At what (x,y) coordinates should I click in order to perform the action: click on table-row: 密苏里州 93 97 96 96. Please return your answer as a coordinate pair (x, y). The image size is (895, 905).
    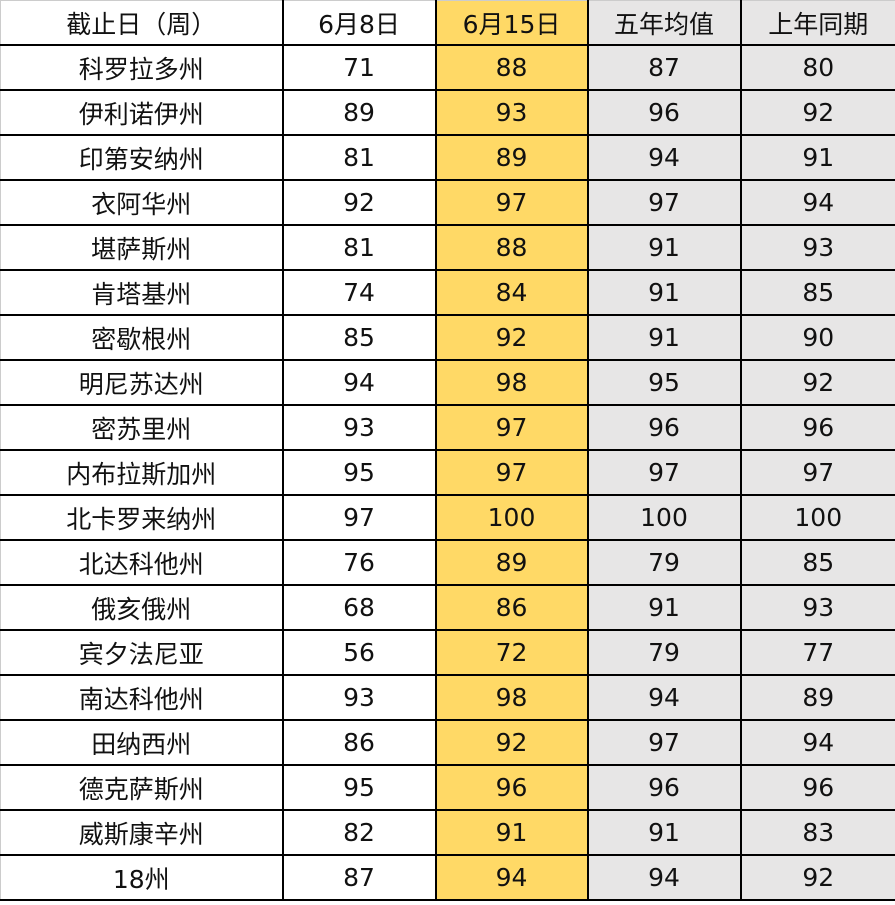
    Looking at the image, I should click on (447, 427).